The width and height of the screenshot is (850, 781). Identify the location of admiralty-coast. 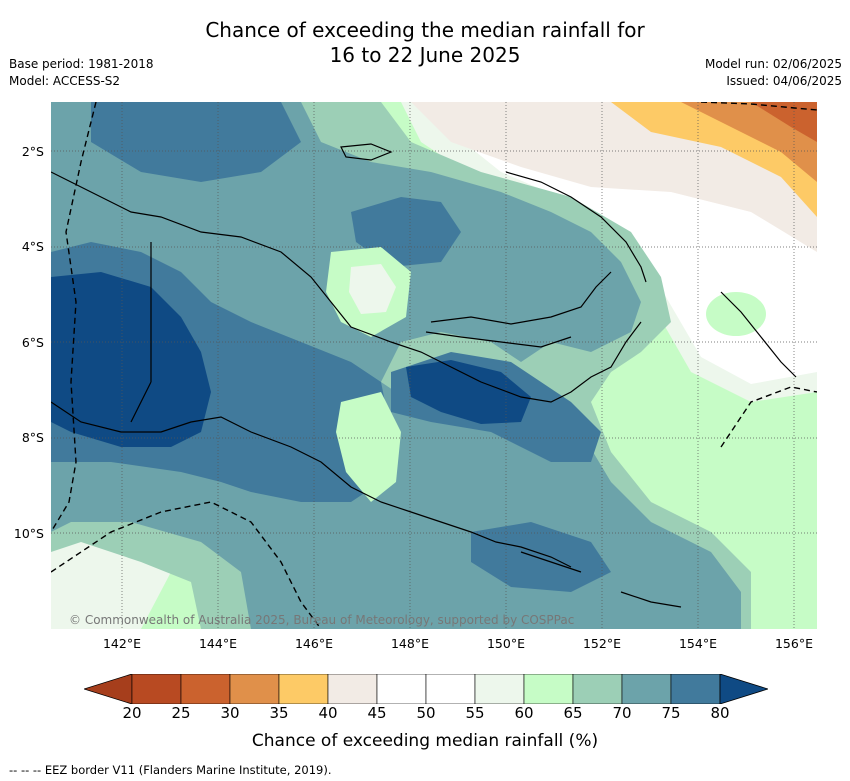
(366, 152).